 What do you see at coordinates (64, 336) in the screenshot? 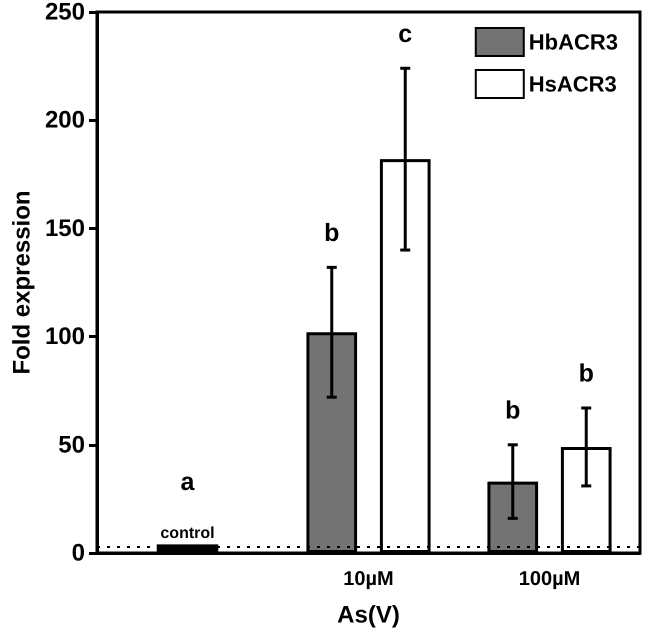
I see `y-tick-label: 100` at bounding box center [64, 336].